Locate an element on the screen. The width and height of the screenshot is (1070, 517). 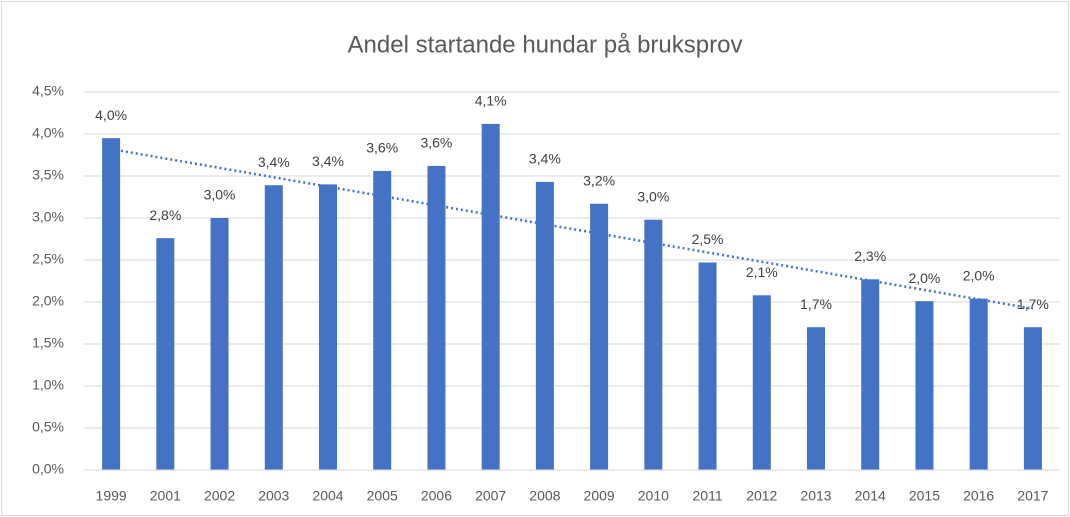
x-tick-label: 2014 is located at coordinates (870, 496).